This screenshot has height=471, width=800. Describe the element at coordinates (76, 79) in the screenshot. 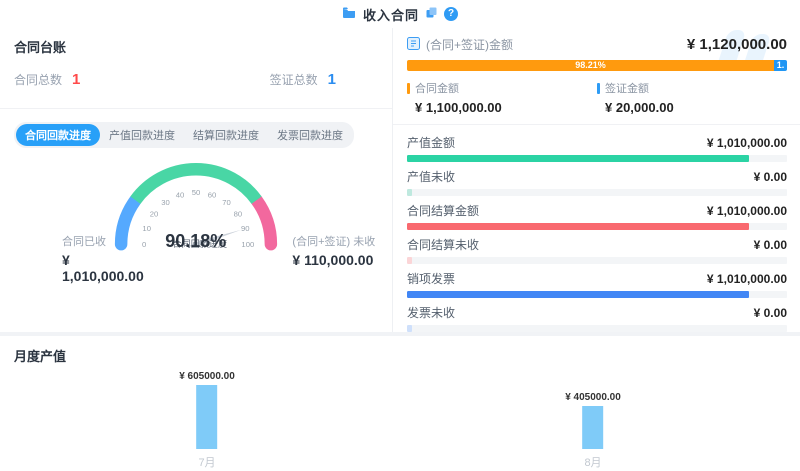

I see `contract-count-value: 1` at that location.